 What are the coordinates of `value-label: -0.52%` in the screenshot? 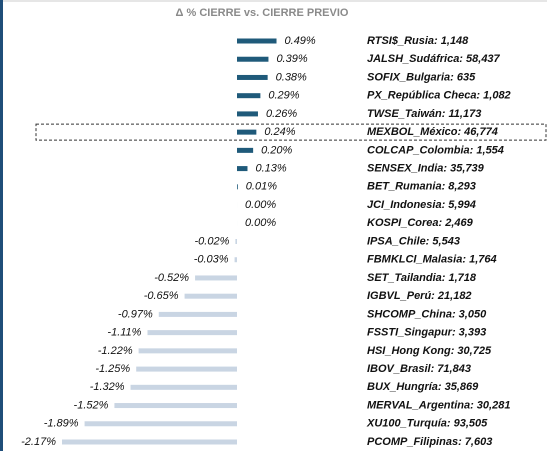 It's located at (171, 278).